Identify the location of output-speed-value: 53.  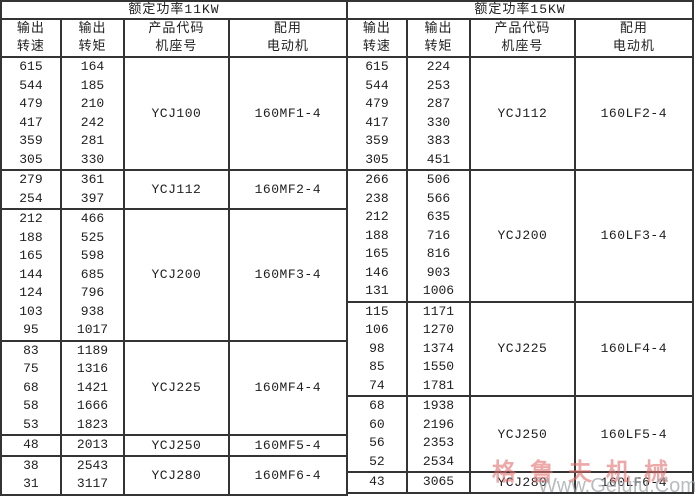
(31, 424).